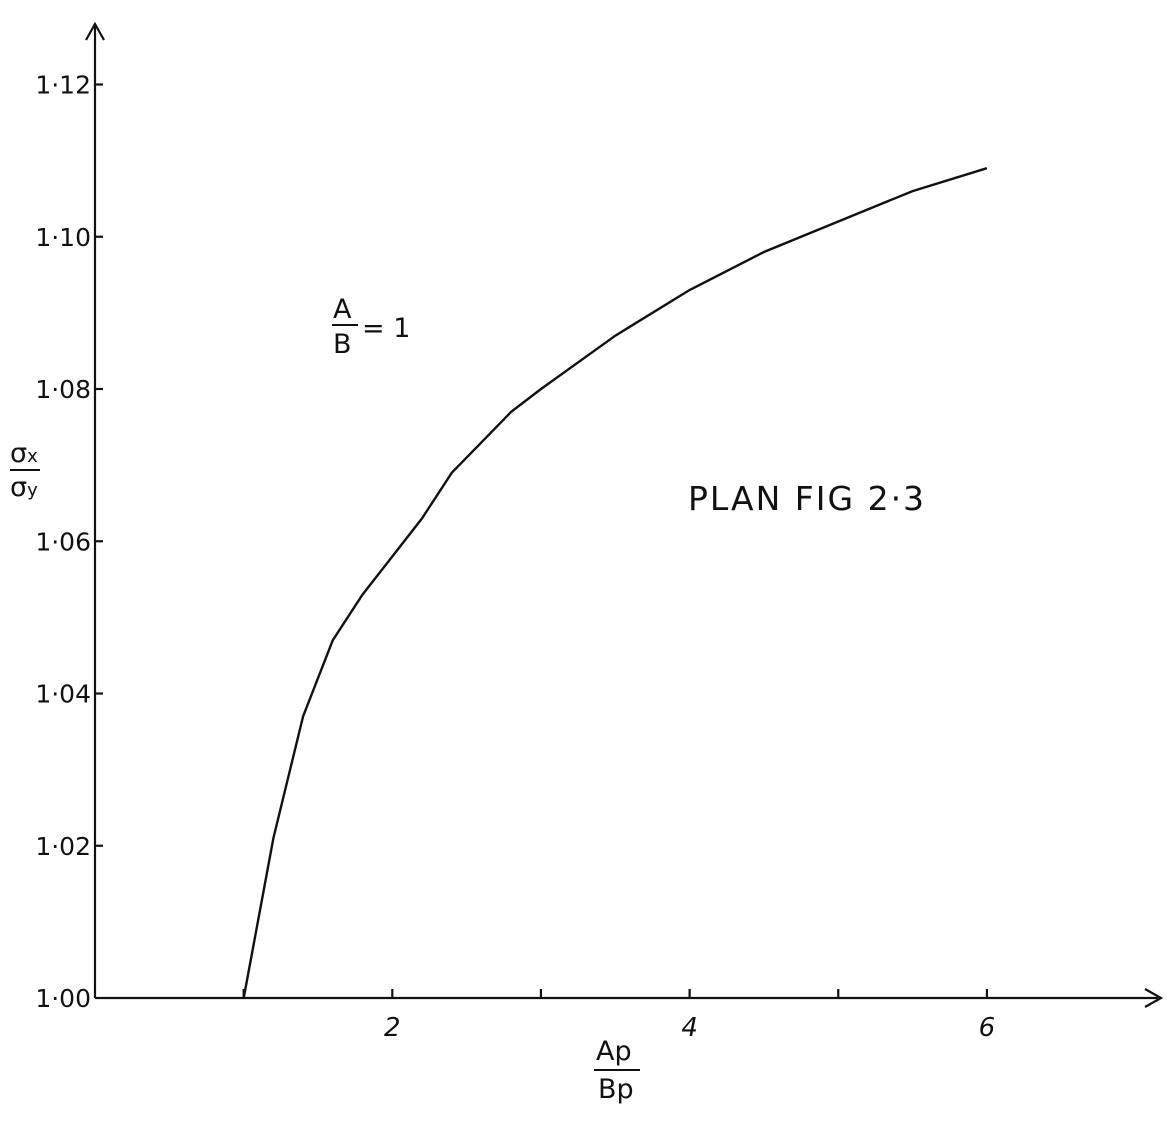 The width and height of the screenshot is (1167, 1133). Describe the element at coordinates (689, 1028) in the screenshot. I see `x-tick-label: 4` at that location.